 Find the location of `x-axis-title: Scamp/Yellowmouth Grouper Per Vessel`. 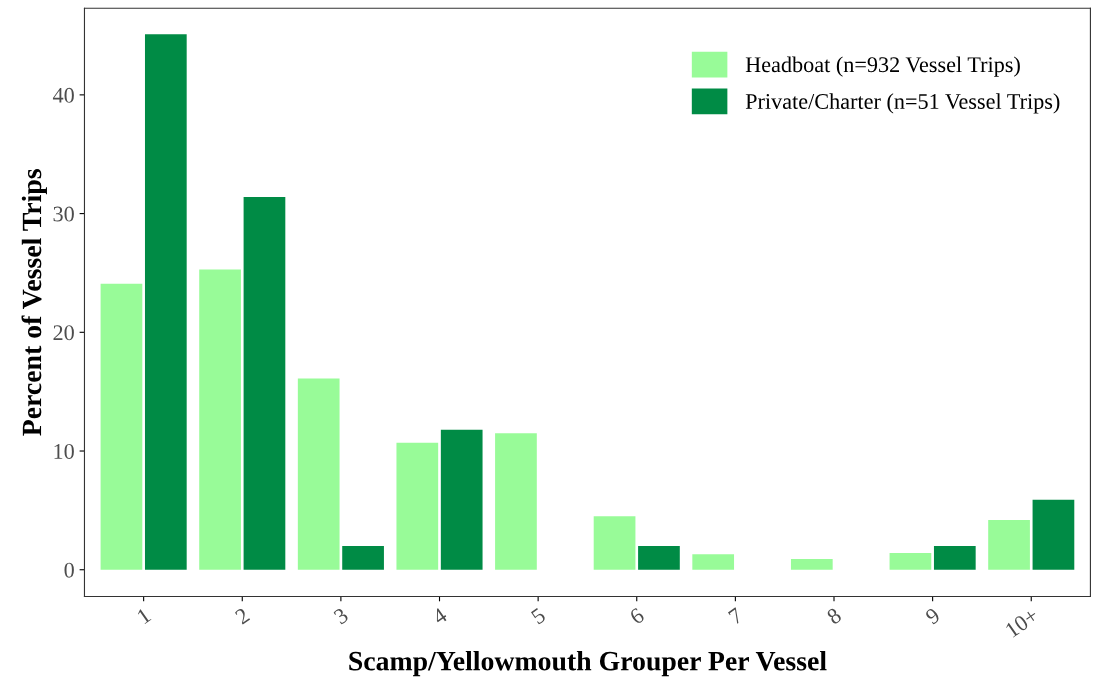

x-axis-title: Scamp/Yellowmouth Grouper Per Vessel is located at coordinates (588, 663).